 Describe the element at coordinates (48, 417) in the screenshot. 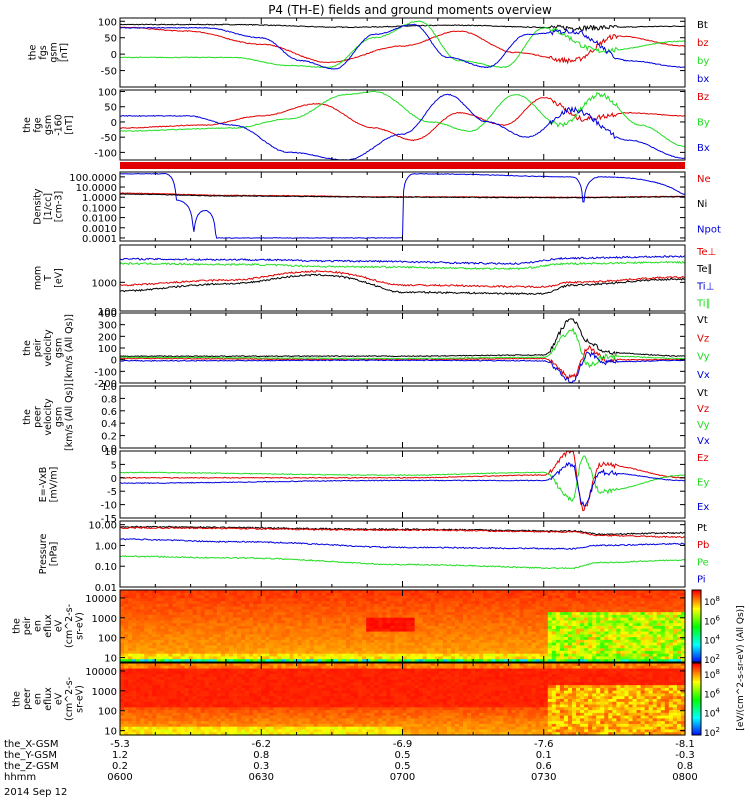

I see `y-axis-label: thepeervelocitygsm[km/s (All Qs)]` at that location.